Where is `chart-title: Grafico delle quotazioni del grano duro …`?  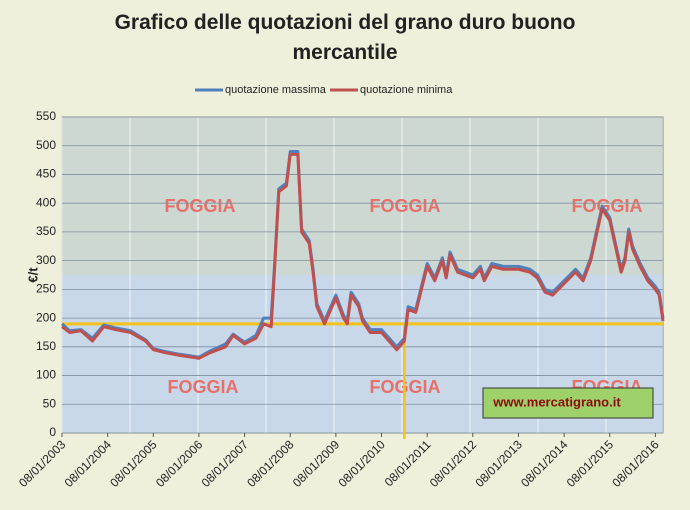
chart-title: Grafico delle quotazioni del grano duro … is located at coordinates (345, 37).